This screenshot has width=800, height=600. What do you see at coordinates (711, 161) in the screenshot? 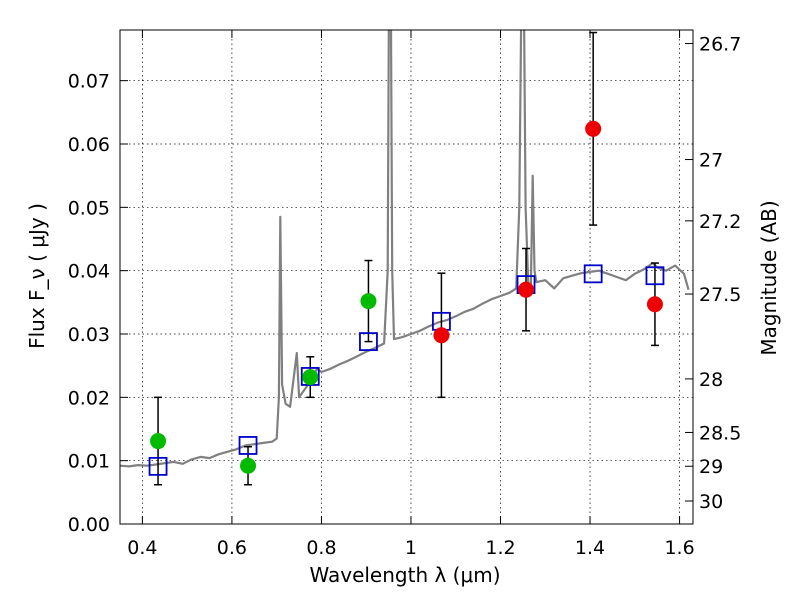
I see `y2-tick-label: 27` at bounding box center [711, 161].